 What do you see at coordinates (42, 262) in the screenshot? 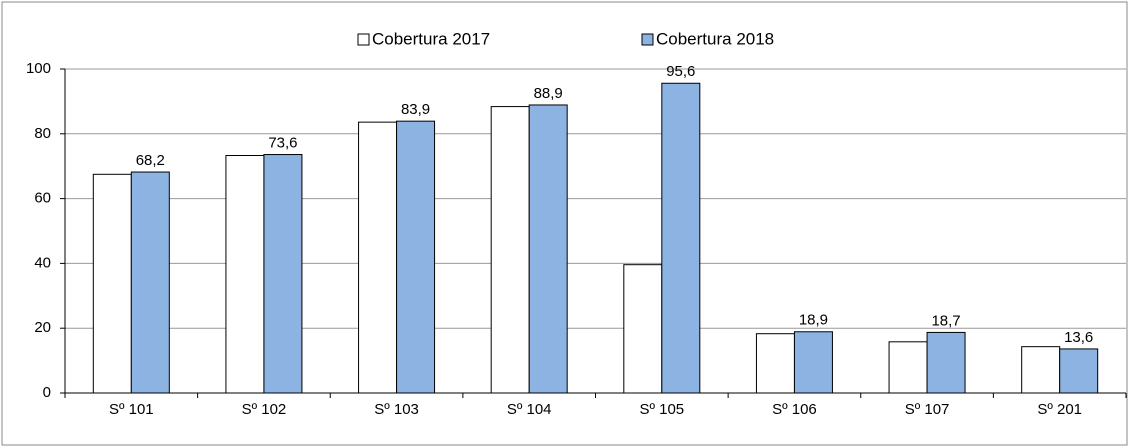
I see `y-tick-label: 40` at bounding box center [42, 262].